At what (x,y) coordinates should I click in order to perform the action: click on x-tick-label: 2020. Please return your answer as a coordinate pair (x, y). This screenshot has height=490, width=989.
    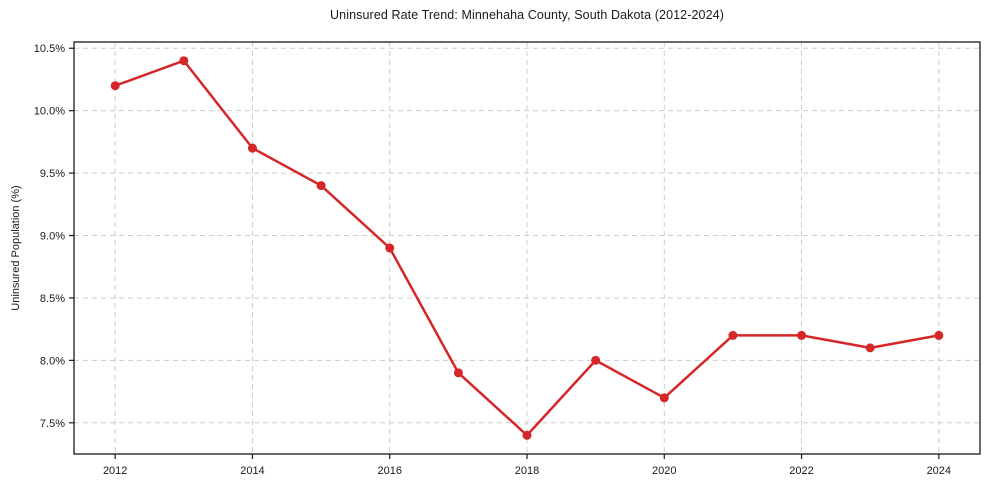
    Looking at the image, I should click on (664, 471).